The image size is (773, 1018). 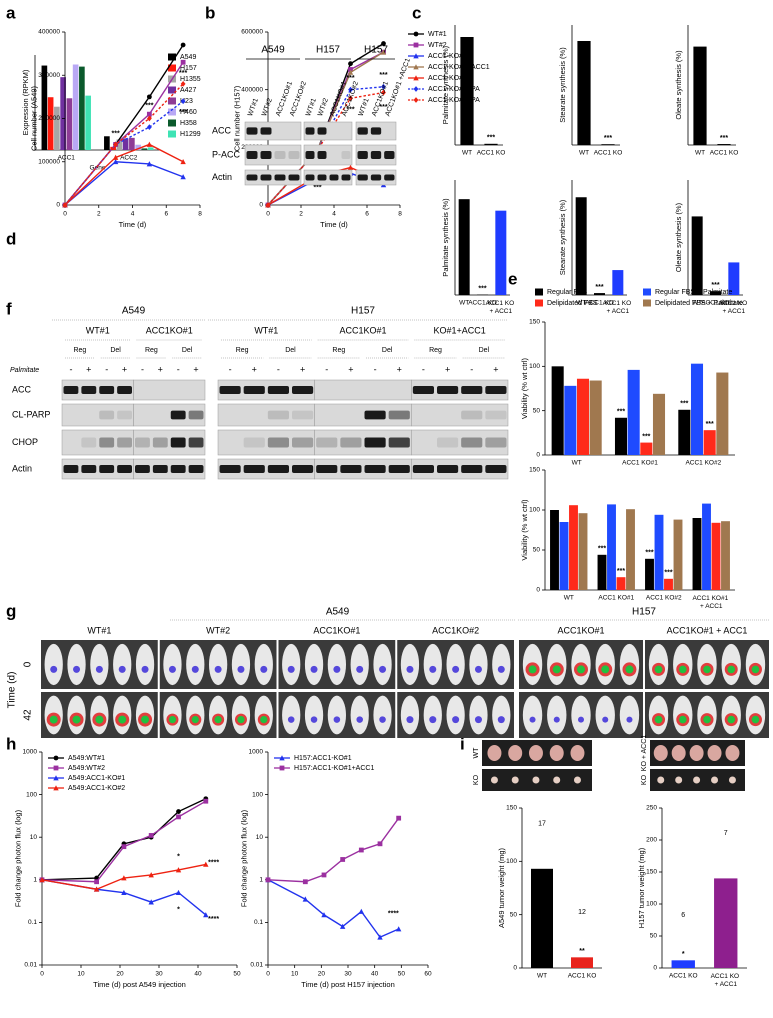 What do you see at coordinates (11, 610) in the screenshot?
I see `panel-label: g` at bounding box center [11, 610].